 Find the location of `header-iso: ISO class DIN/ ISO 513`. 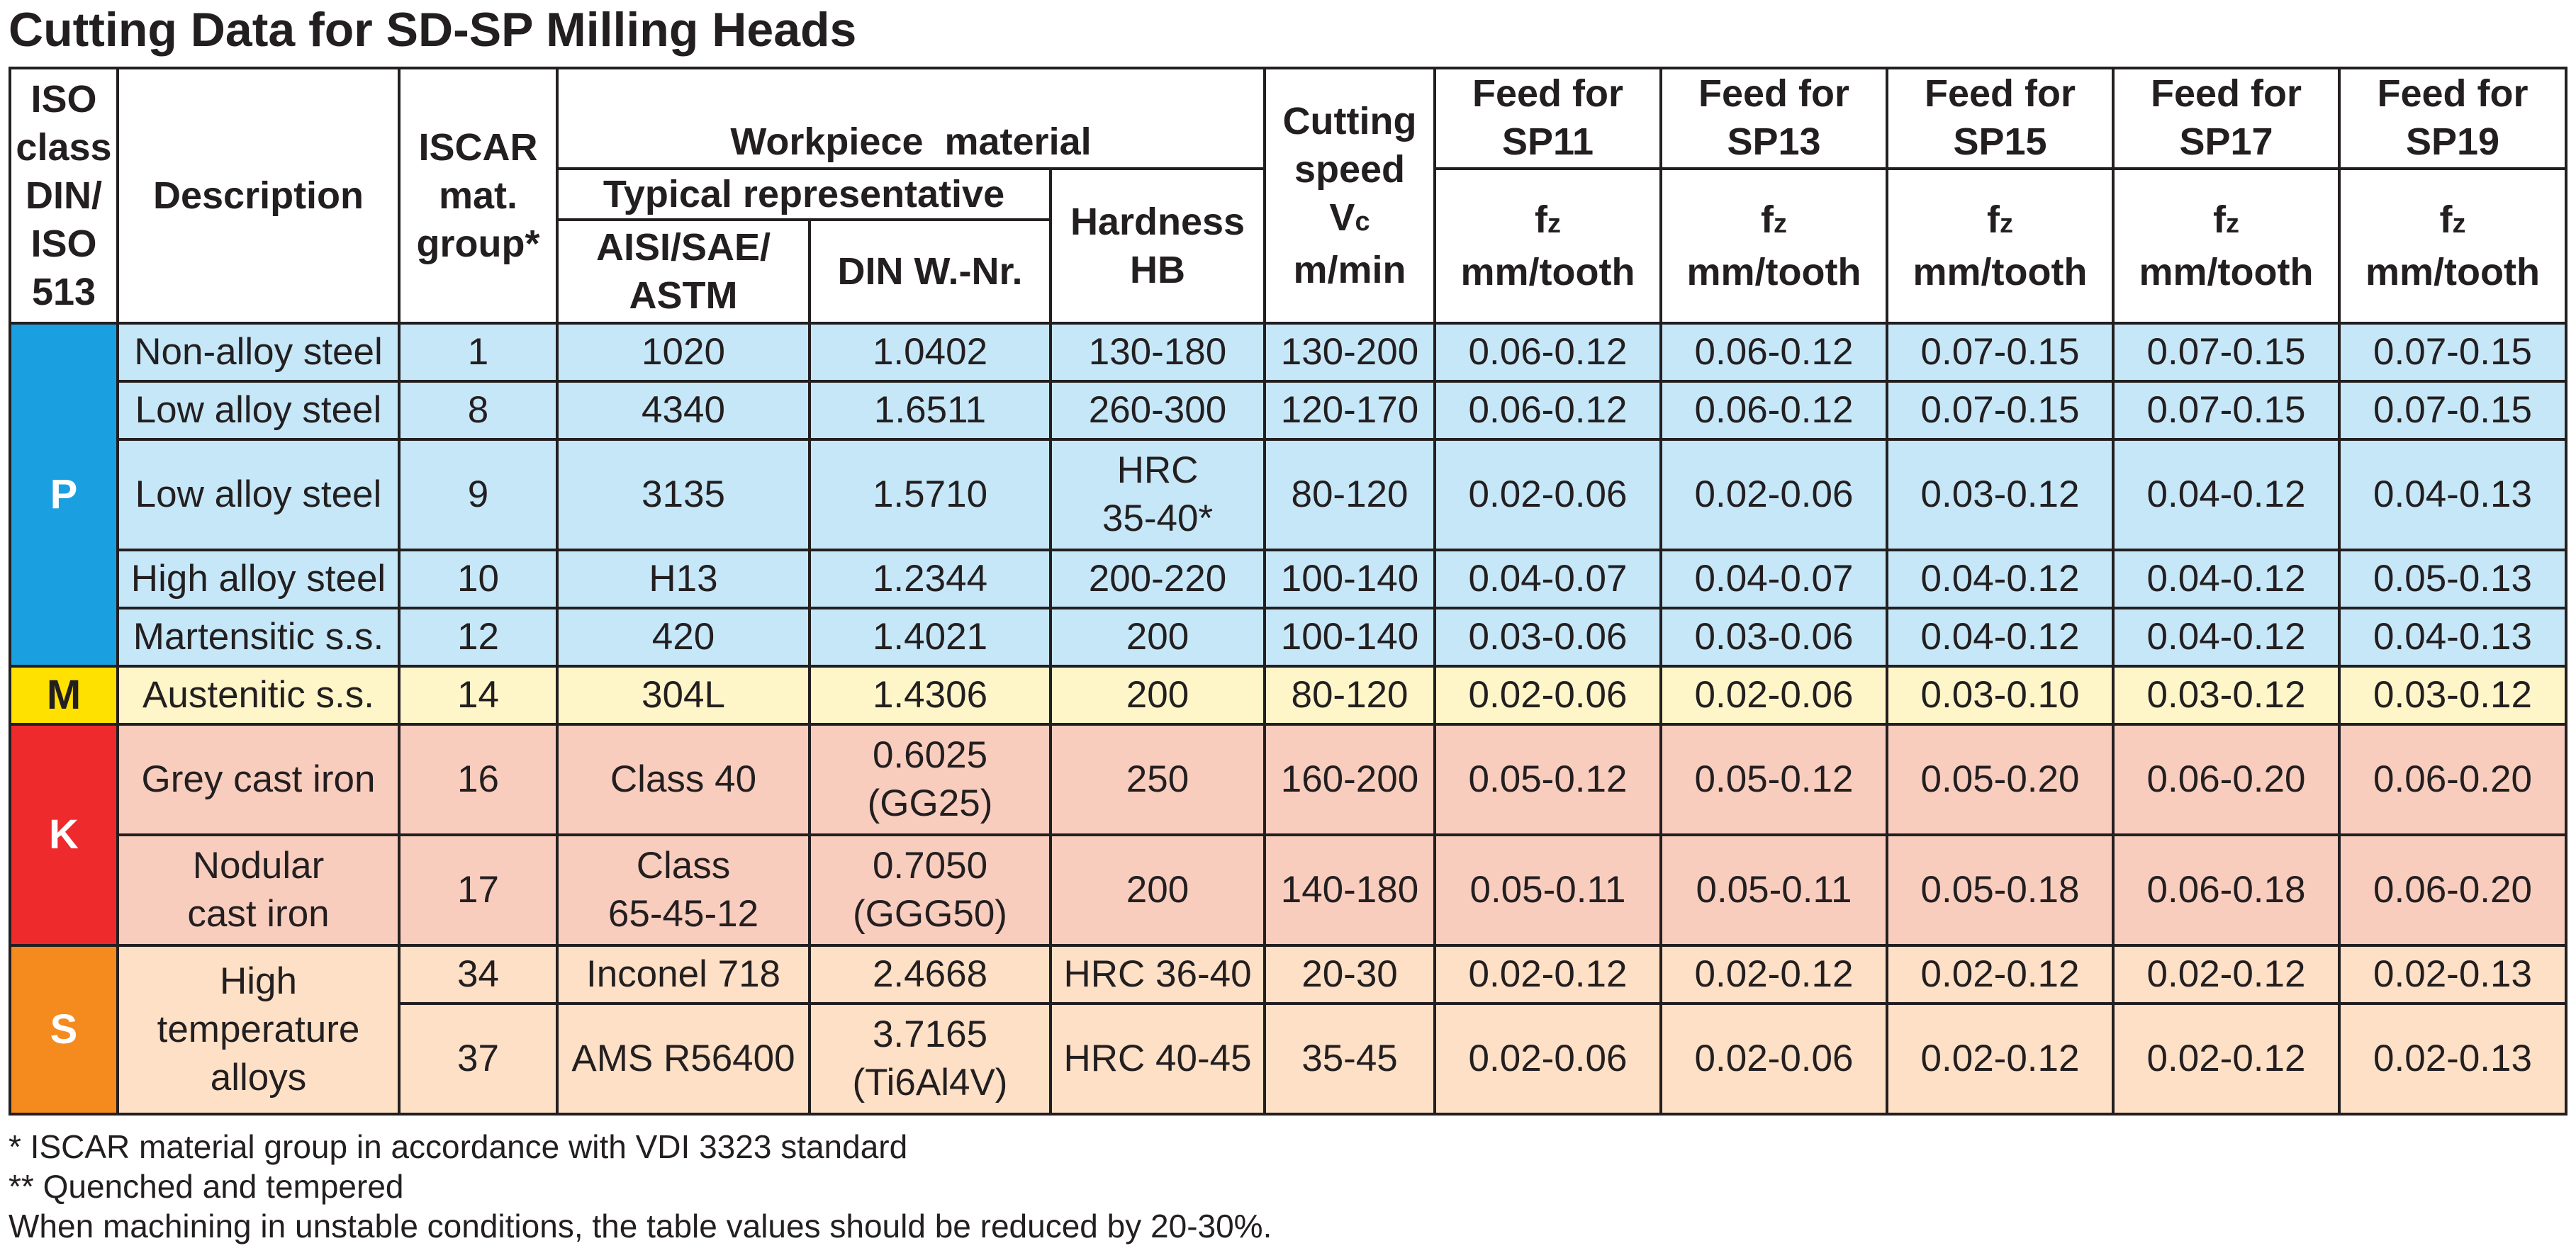

header-iso: ISO class DIN/ ISO 513 is located at coordinates (64, 196).